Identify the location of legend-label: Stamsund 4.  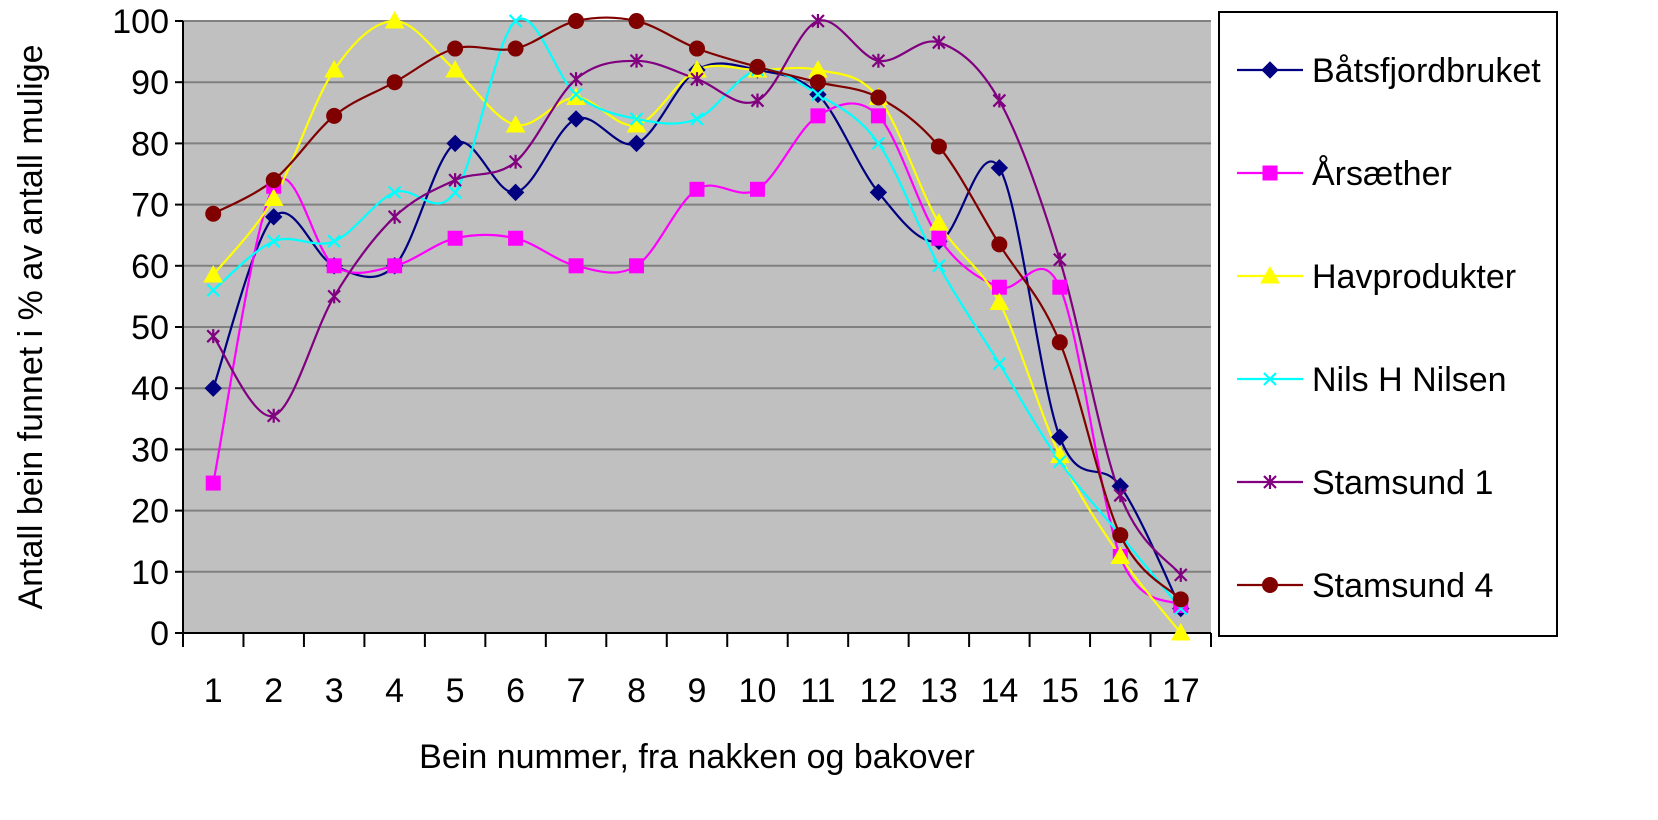
(1402, 586).